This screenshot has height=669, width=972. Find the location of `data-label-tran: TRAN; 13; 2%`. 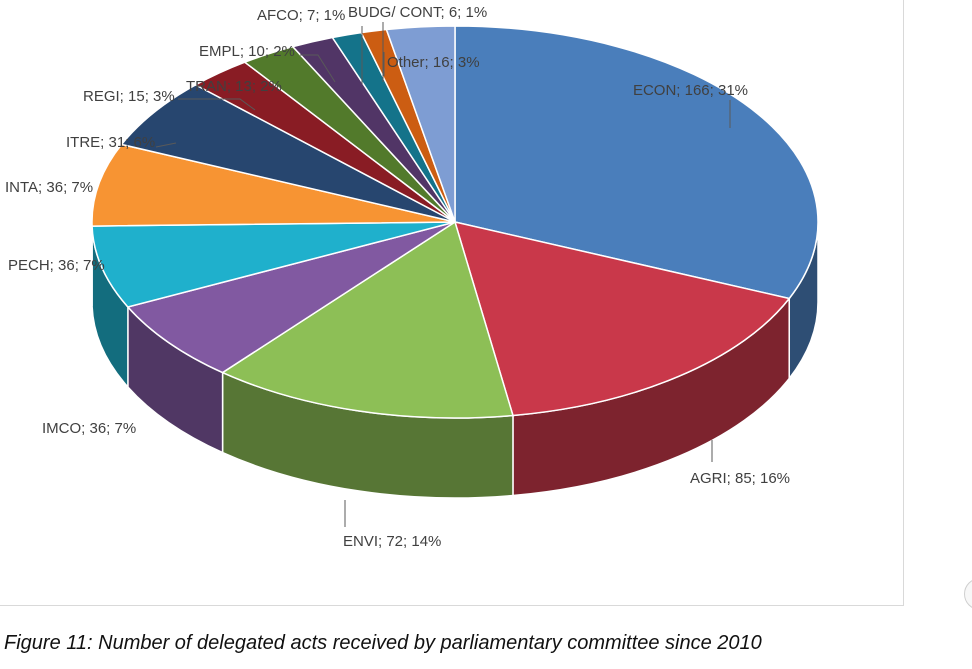

data-label-tran: TRAN; 13; 2% is located at coordinates (234, 86).